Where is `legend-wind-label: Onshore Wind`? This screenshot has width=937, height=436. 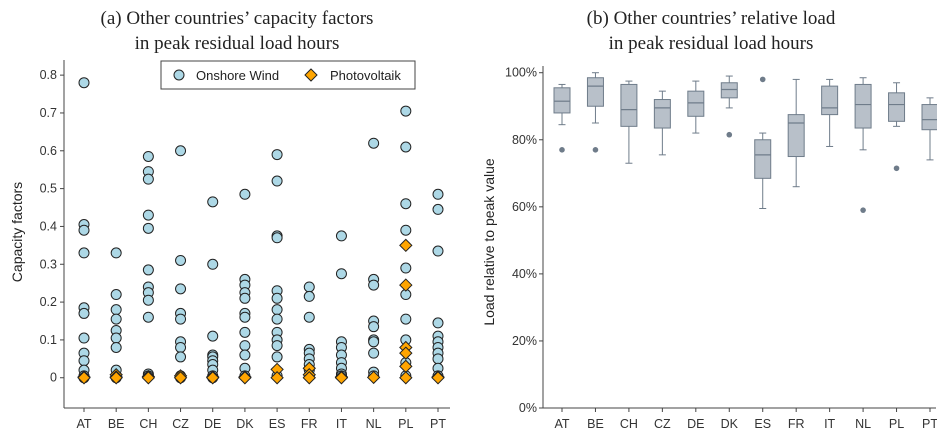 legend-wind-label: Onshore Wind is located at coordinates (237, 75).